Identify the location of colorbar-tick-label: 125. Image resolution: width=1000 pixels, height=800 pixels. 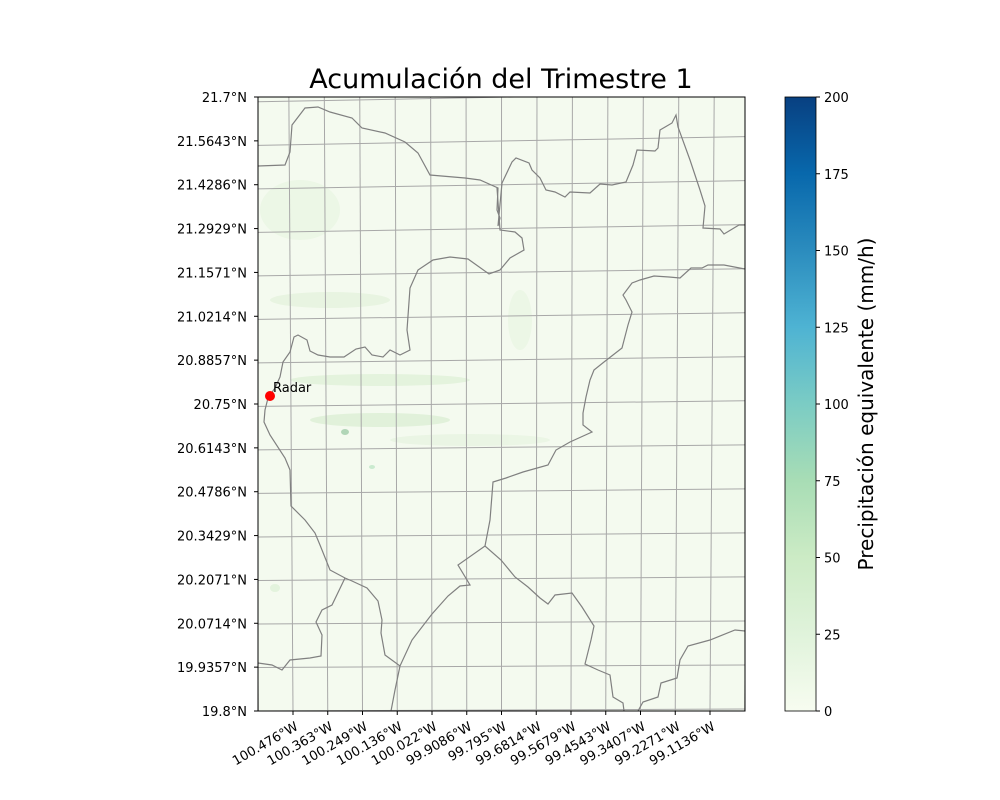
(836, 328).